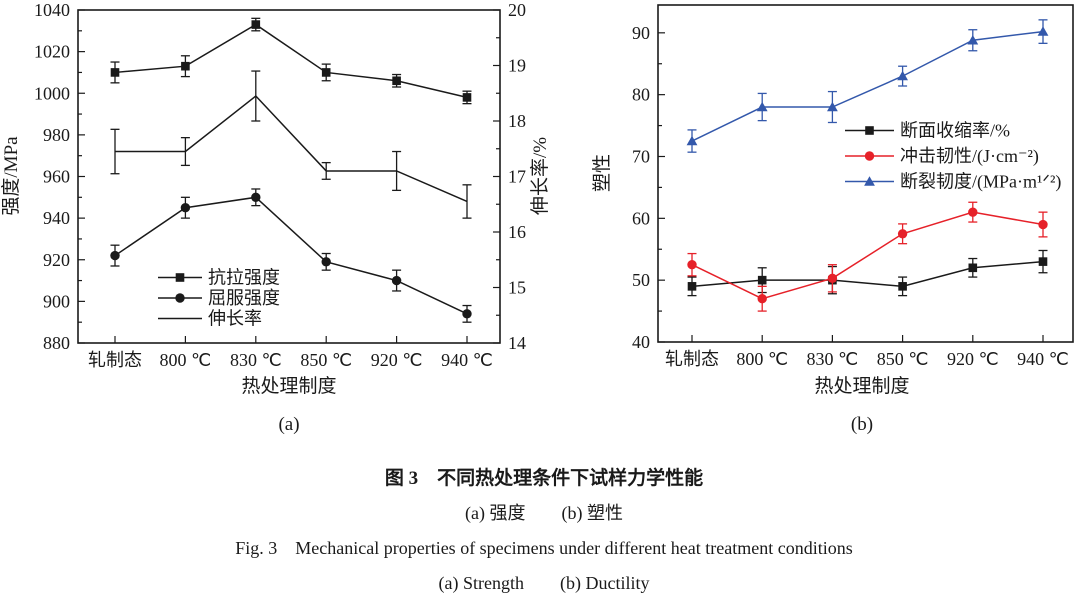  Describe the element at coordinates (52, 10) in the screenshot. I see `tick-label: 1040` at that location.